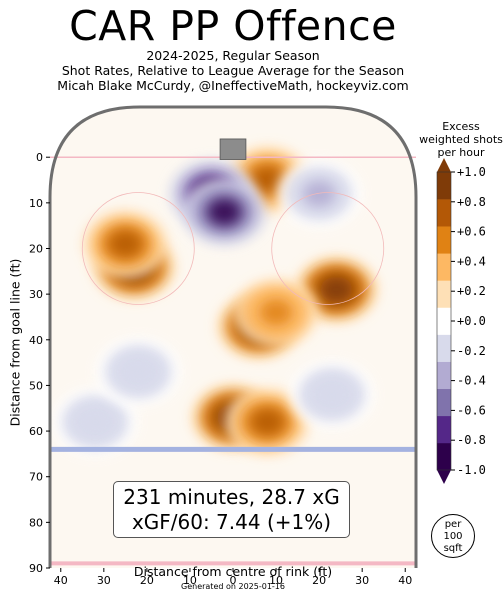 This screenshot has width=504, height=600. Describe the element at coordinates (461, 126) in the screenshot. I see `colorbar-title-line: Excess` at that location.